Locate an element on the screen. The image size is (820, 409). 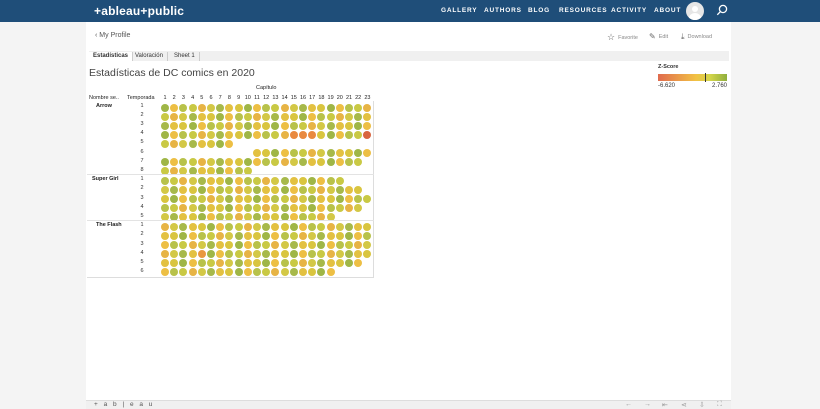
nav-gallery: GALLERY is located at coordinates (459, 10).